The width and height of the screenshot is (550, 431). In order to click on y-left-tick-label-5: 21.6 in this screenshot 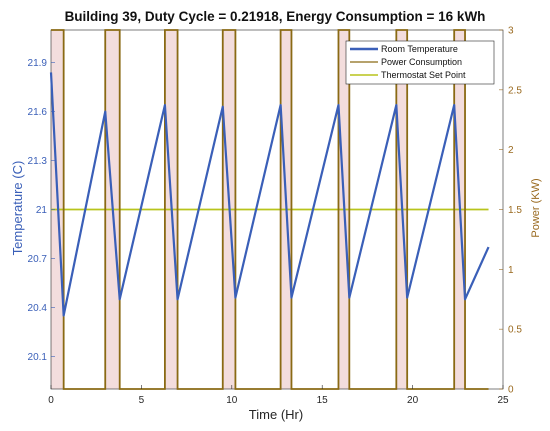, I will do `click(38, 112)`.